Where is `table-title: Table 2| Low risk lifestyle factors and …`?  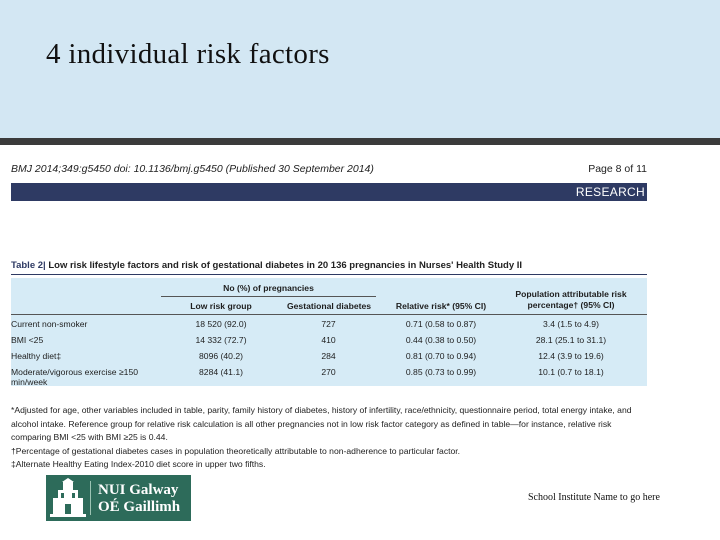
table-title: Table 2| Low risk lifestyle factors and … is located at coordinates (329, 265).